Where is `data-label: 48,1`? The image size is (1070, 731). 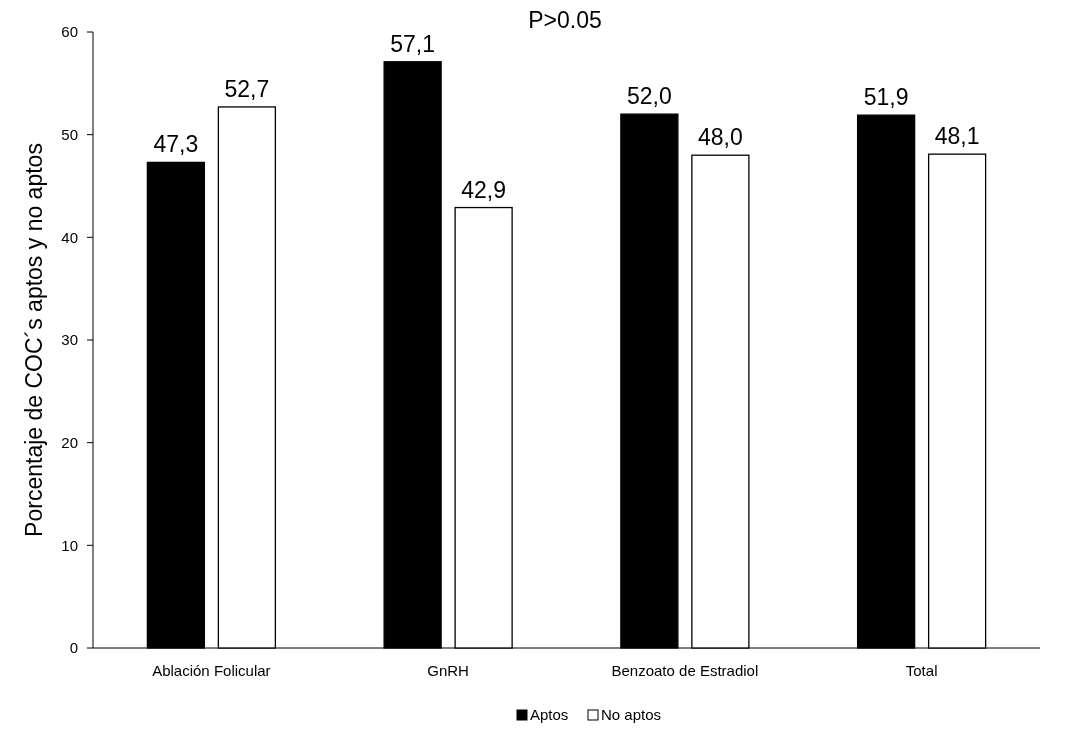 data-label: 48,1 is located at coordinates (957, 136).